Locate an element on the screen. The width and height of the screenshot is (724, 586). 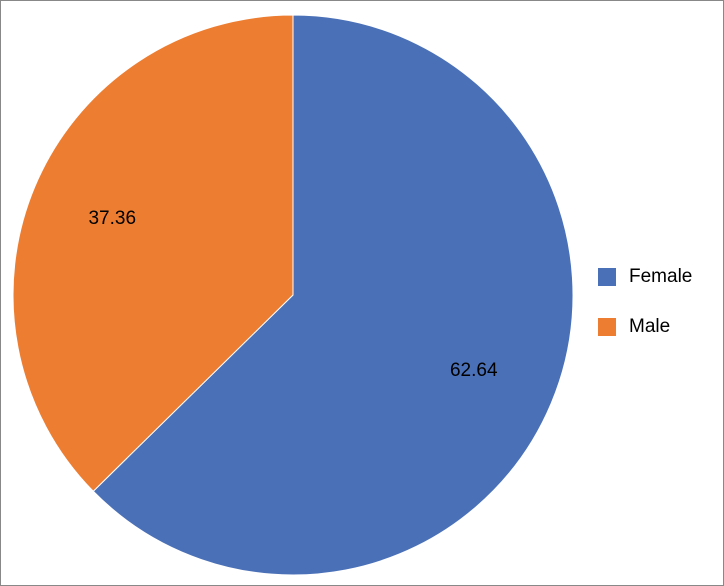
legend-label: Female is located at coordinates (660, 276).